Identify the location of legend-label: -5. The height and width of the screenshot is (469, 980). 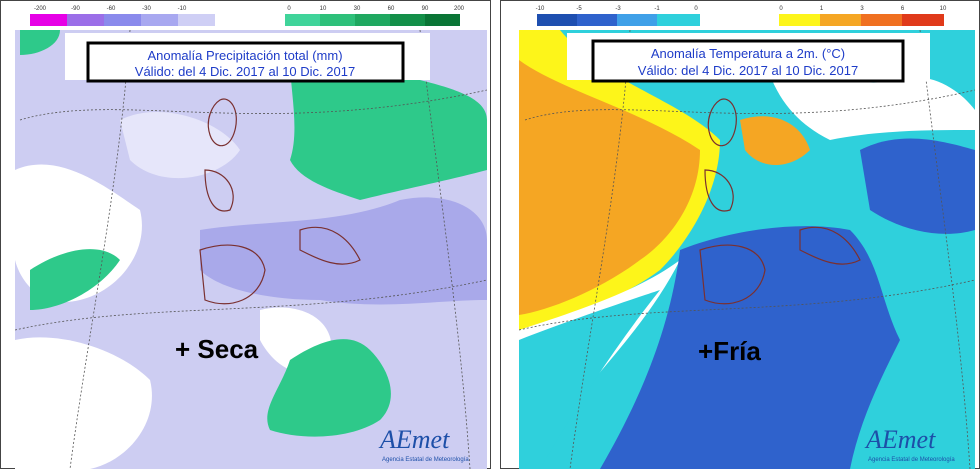
(579, 9).